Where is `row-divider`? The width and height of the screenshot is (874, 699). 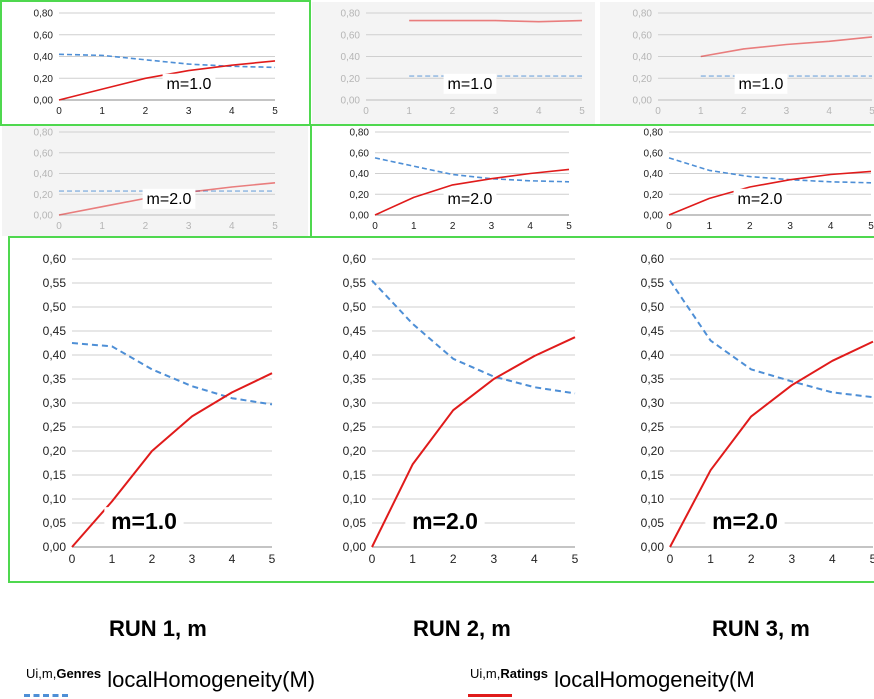 row-divider is located at coordinates (437, 125).